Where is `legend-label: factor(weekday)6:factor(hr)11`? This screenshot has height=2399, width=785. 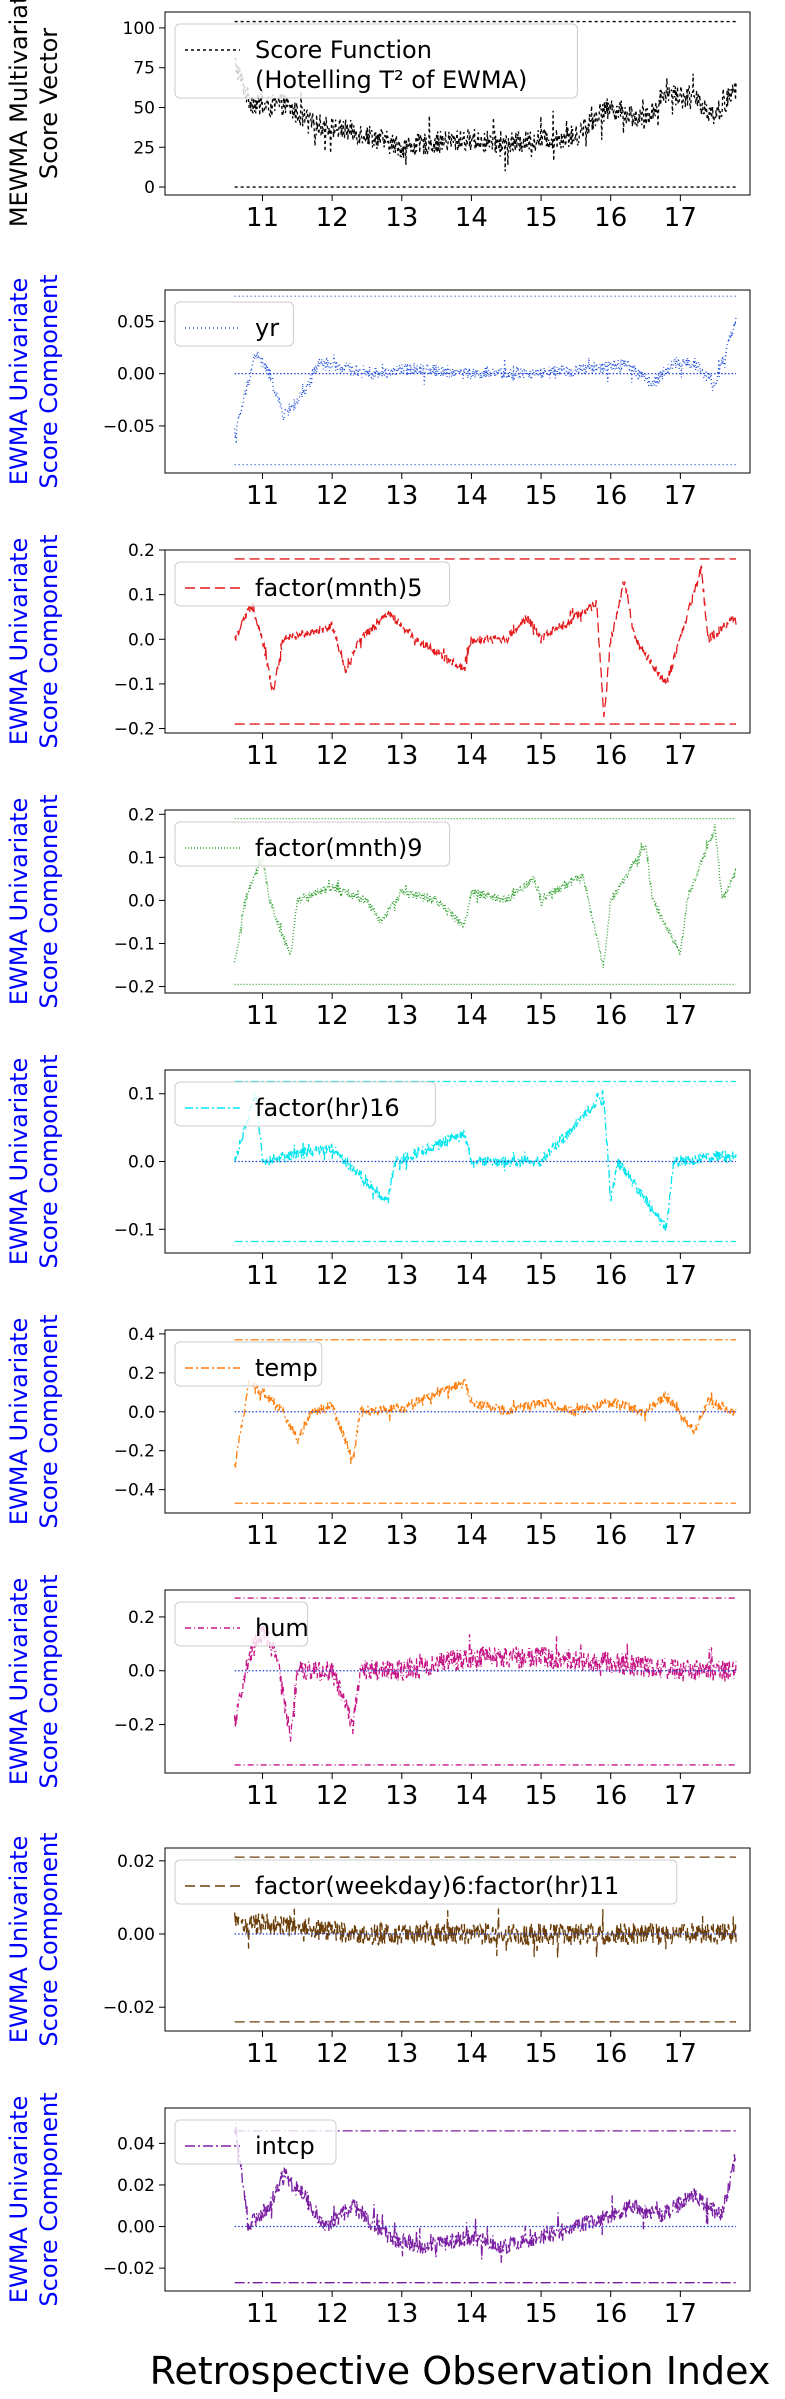
legend-label: factor(weekday)6:factor(hr)11 is located at coordinates (437, 1886).